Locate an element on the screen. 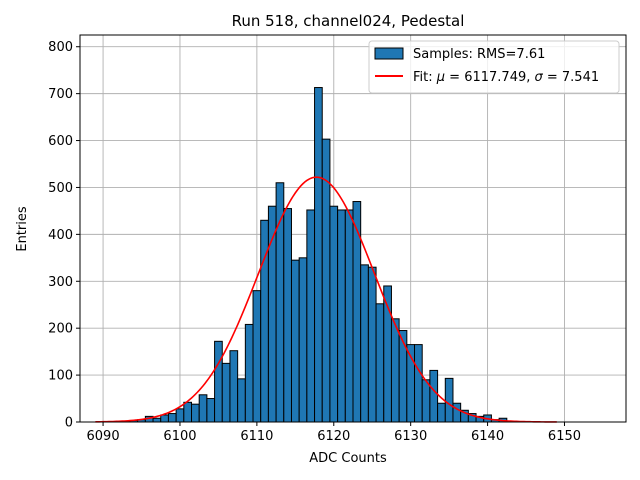 This screenshot has width=640, height=480. y-axis-label: Entries is located at coordinates (22, 229).